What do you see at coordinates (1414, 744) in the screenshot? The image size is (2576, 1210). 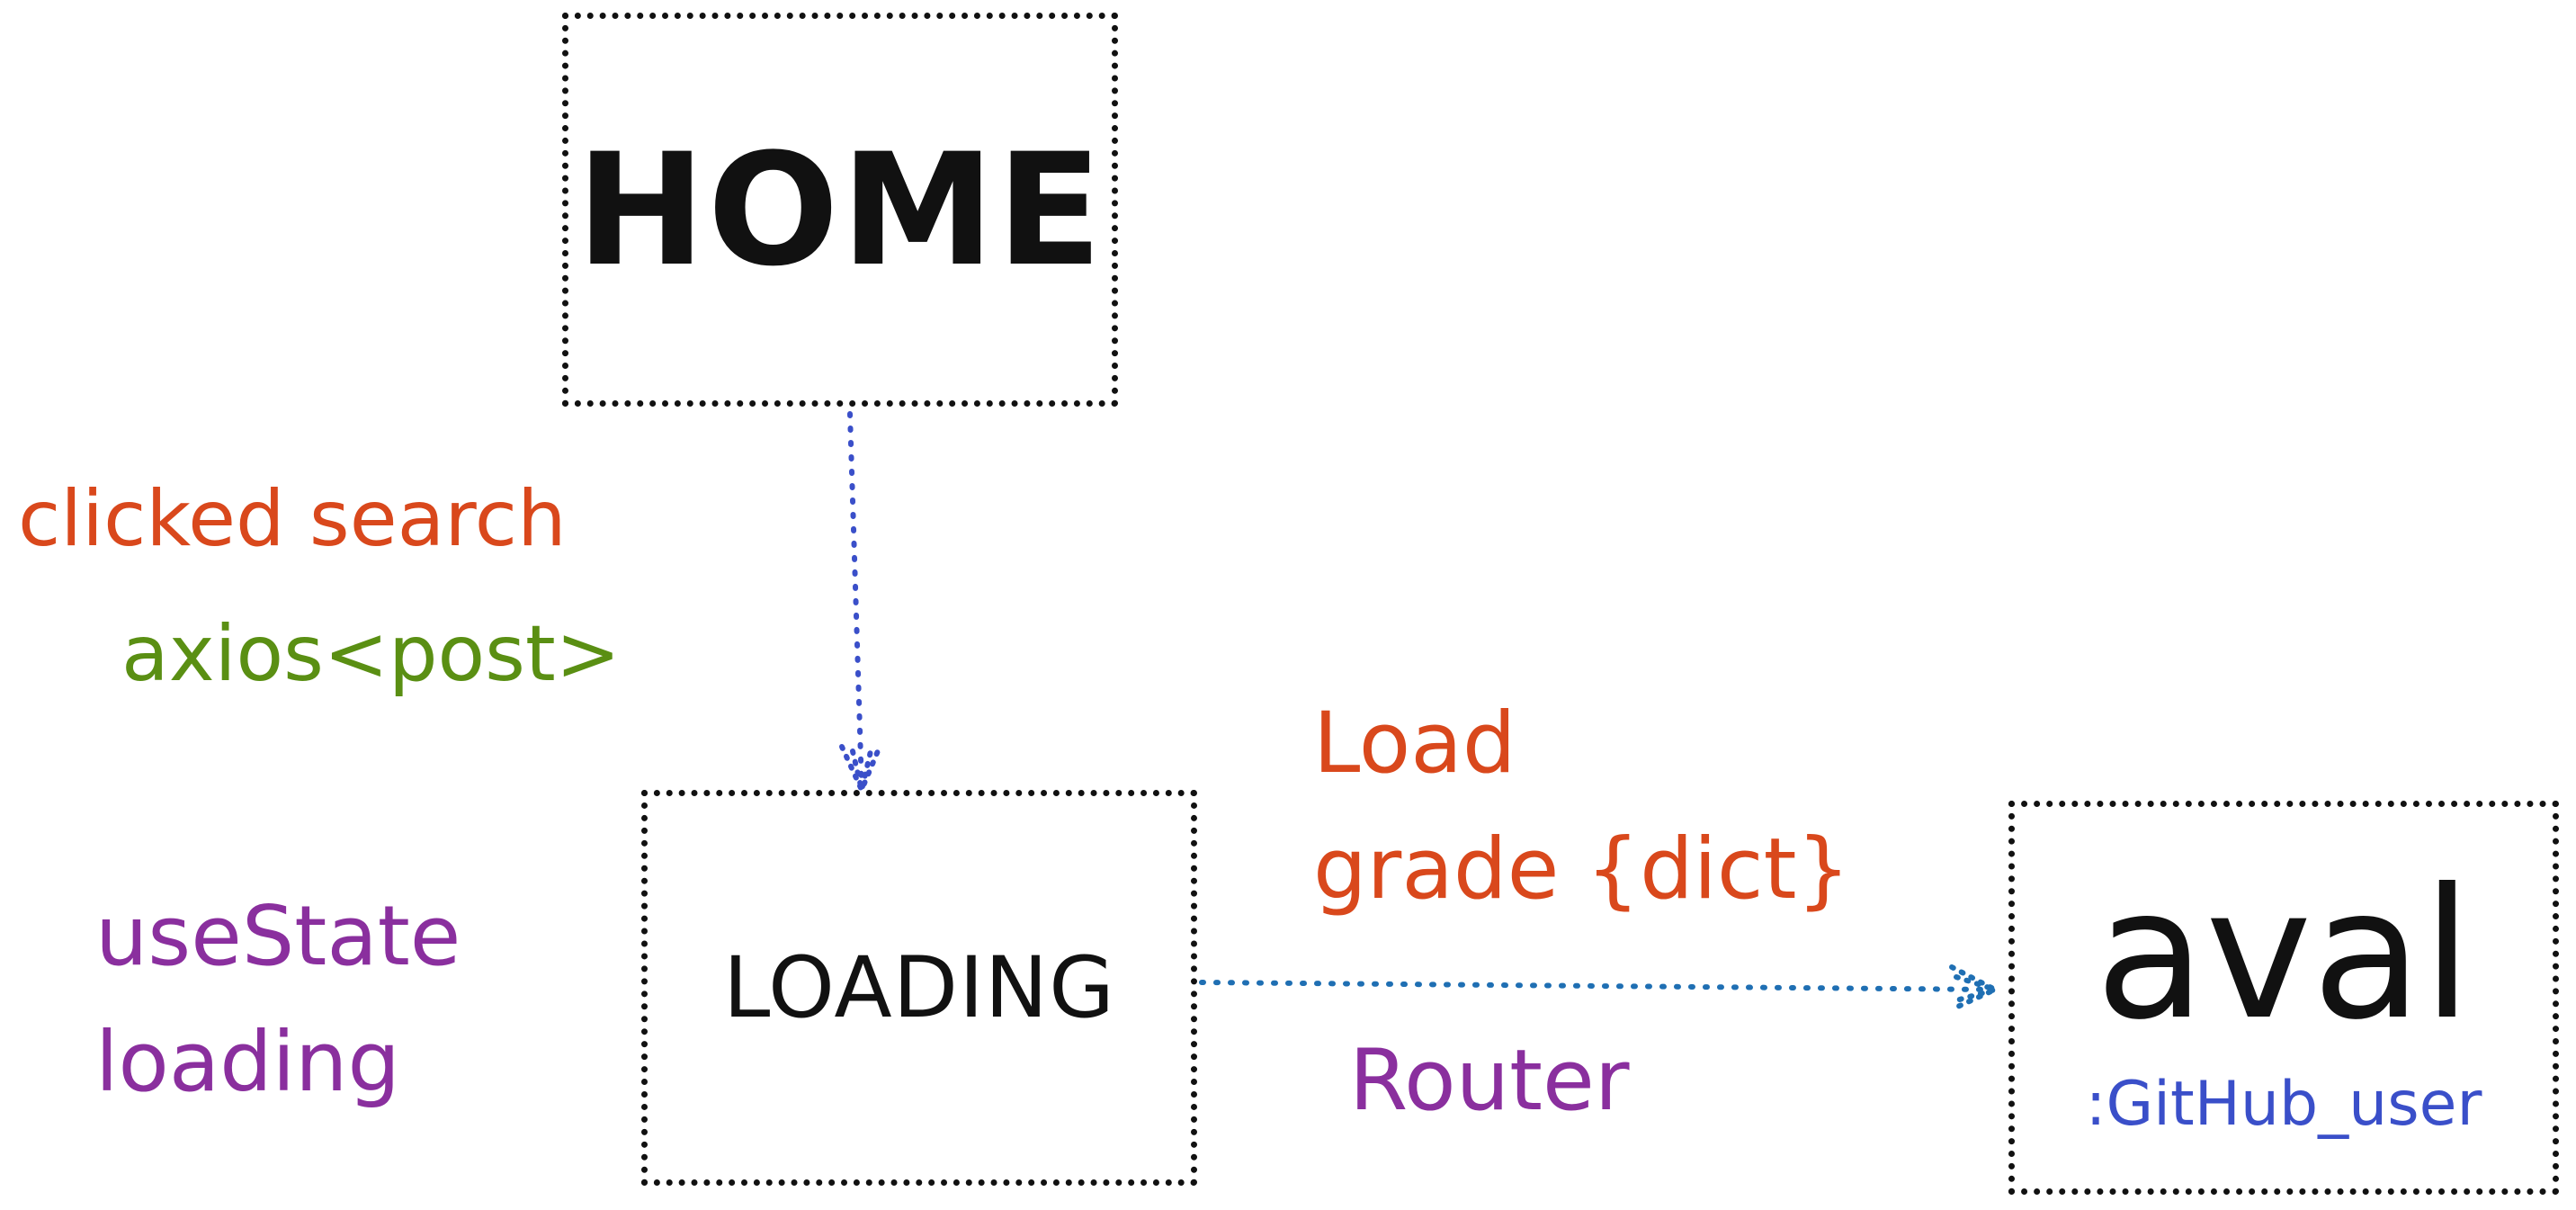 I see `load-note: Load` at bounding box center [1414, 744].